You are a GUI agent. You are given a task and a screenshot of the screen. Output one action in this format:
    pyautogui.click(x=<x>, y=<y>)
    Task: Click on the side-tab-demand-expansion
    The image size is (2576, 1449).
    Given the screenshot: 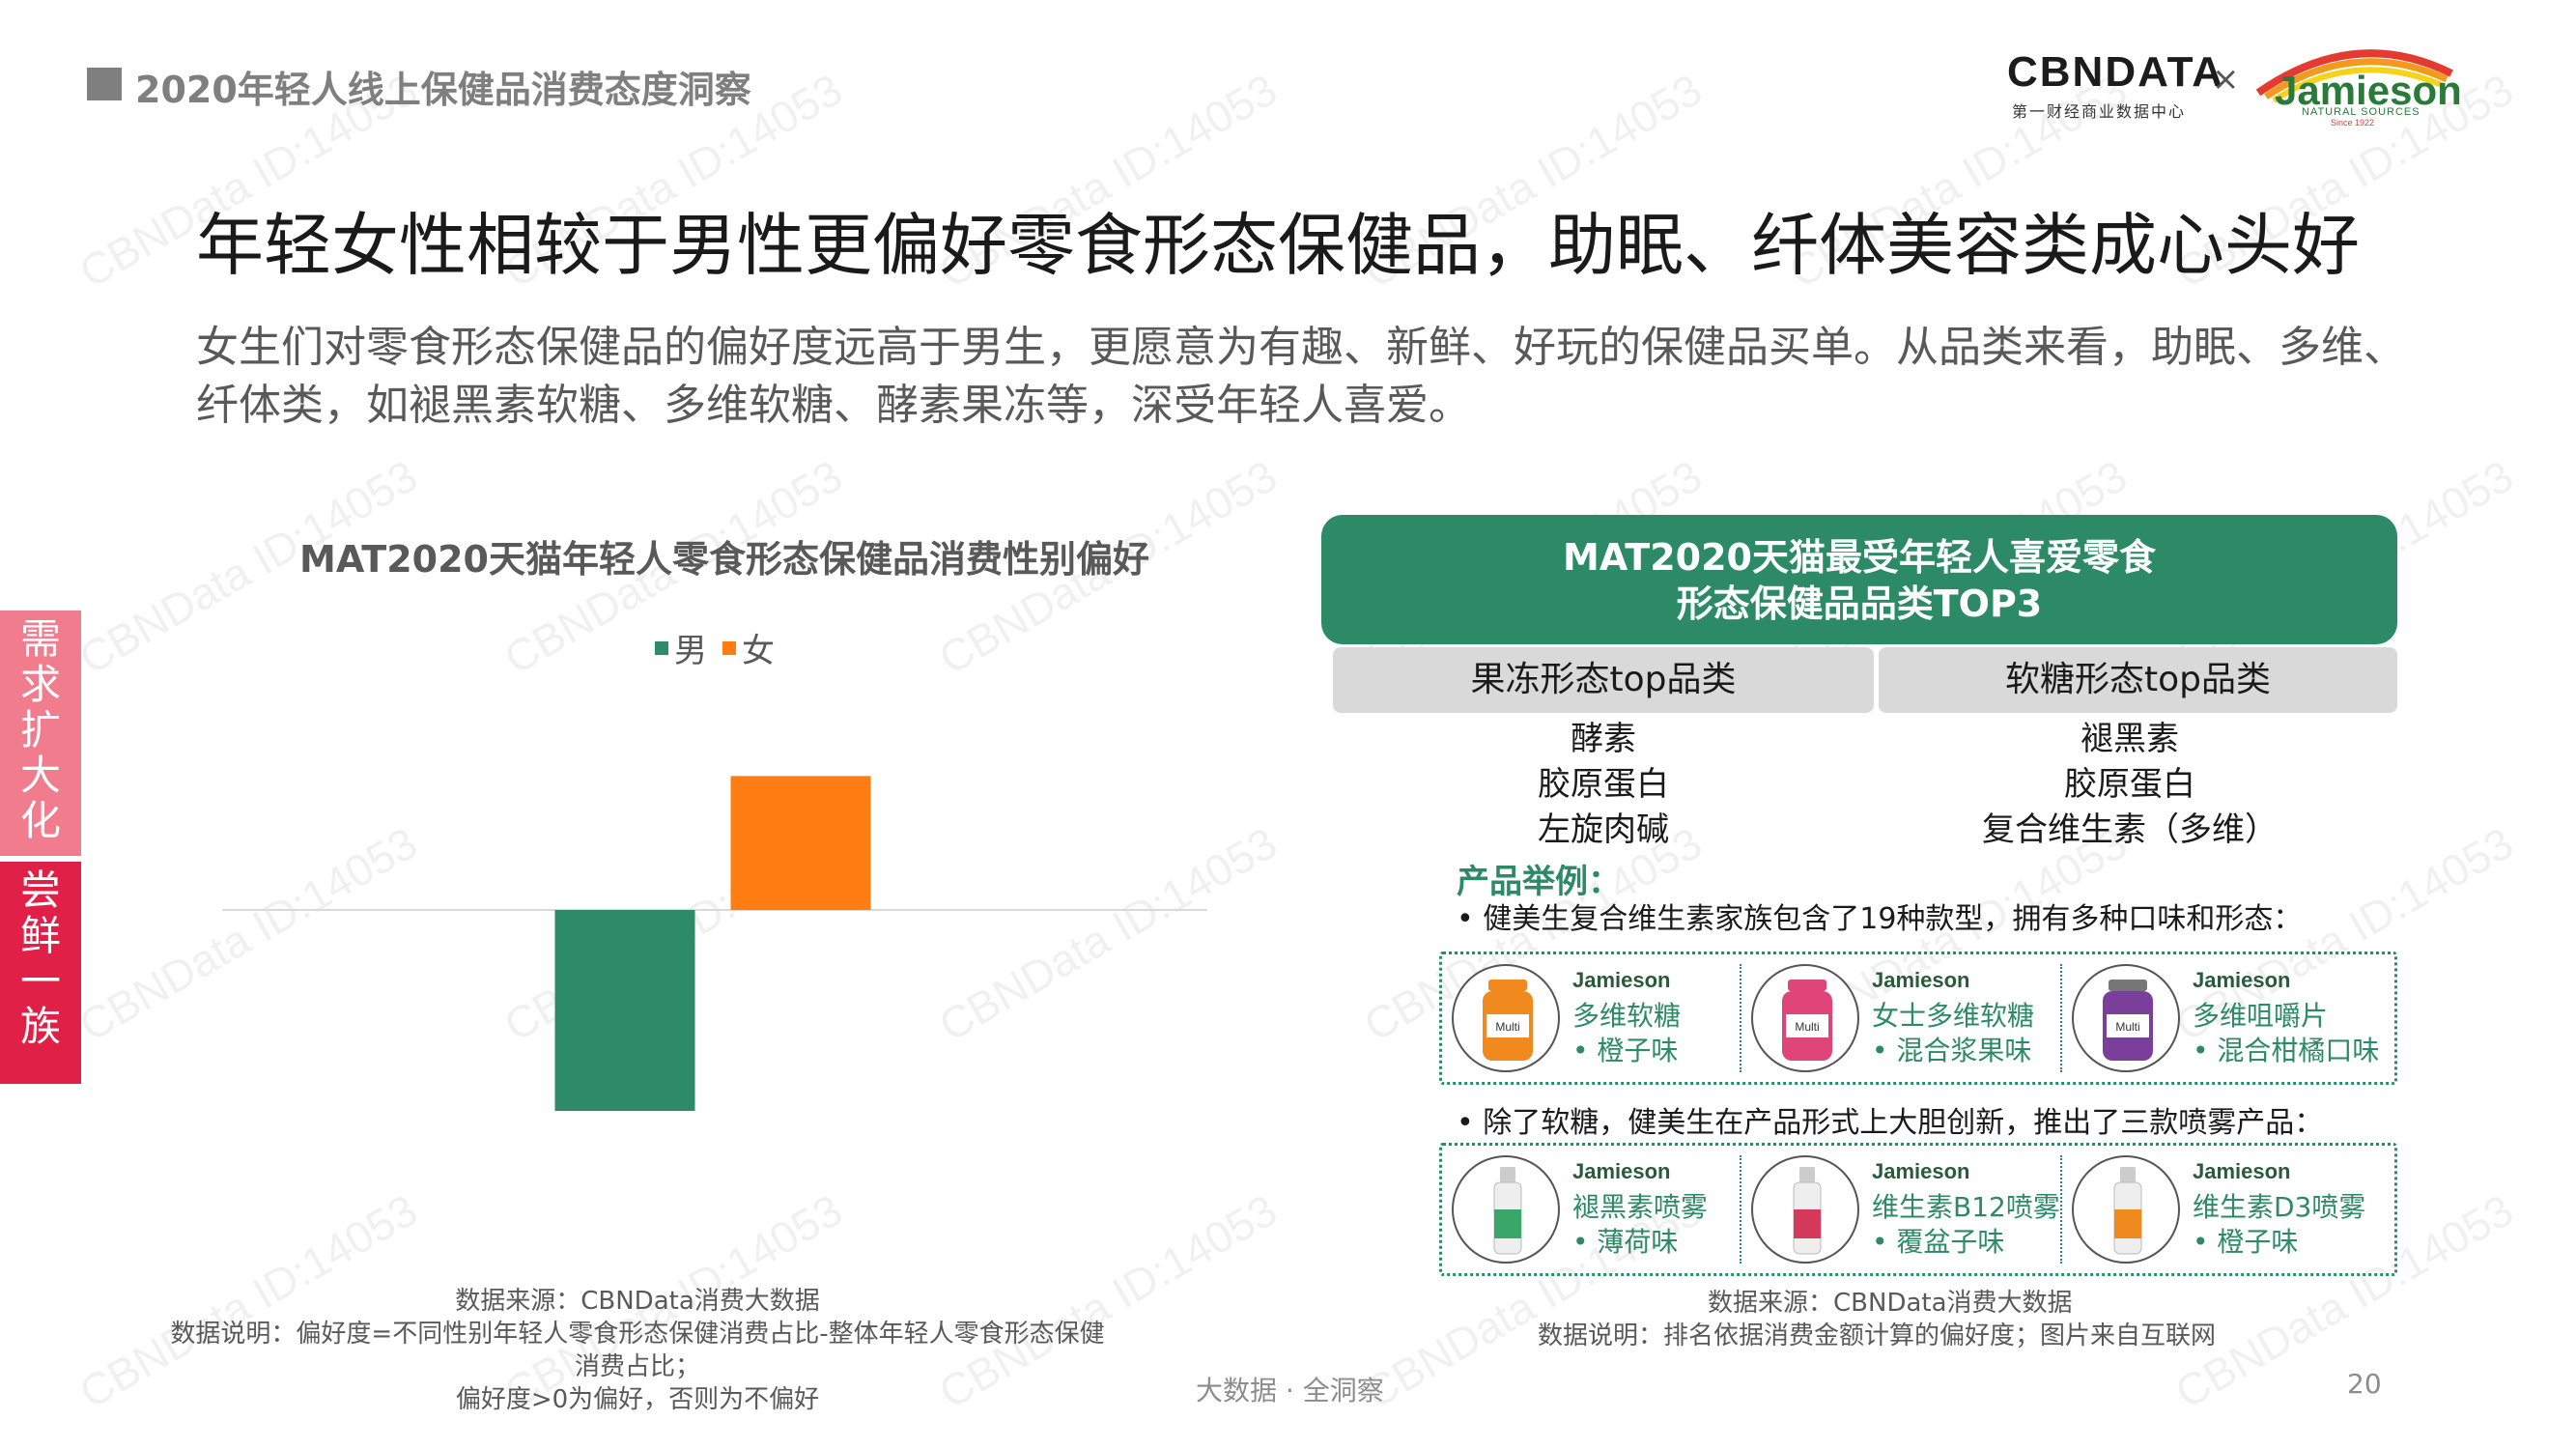 What is the action you would take?
    pyautogui.click(x=40, y=733)
    